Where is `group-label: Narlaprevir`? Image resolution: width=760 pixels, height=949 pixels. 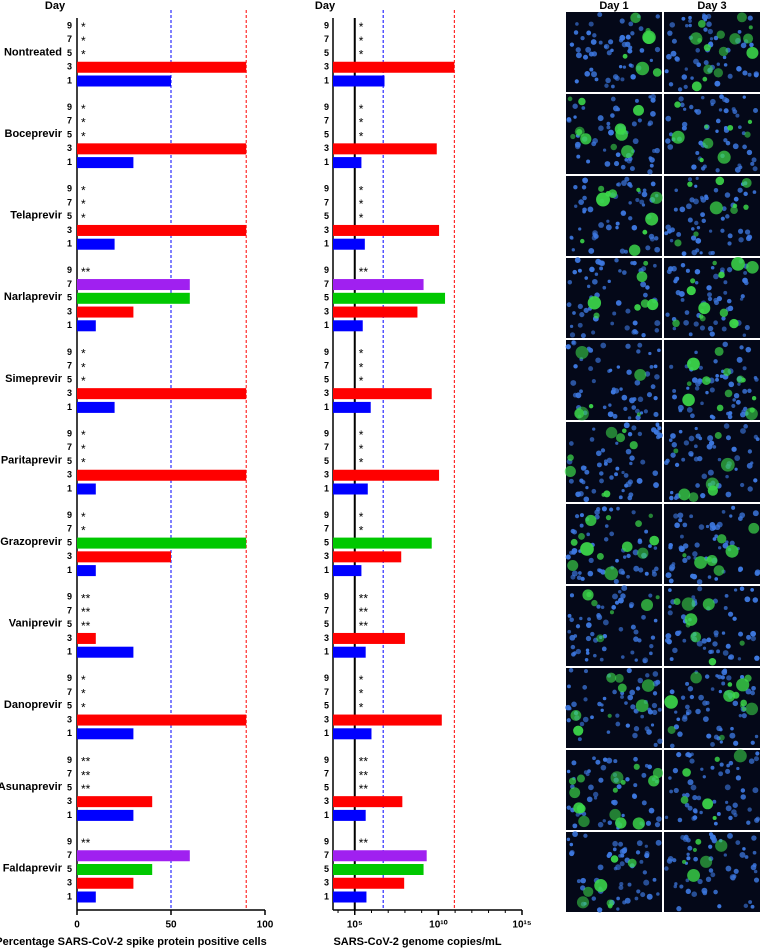
group-label: Narlaprevir is located at coordinates (33, 297).